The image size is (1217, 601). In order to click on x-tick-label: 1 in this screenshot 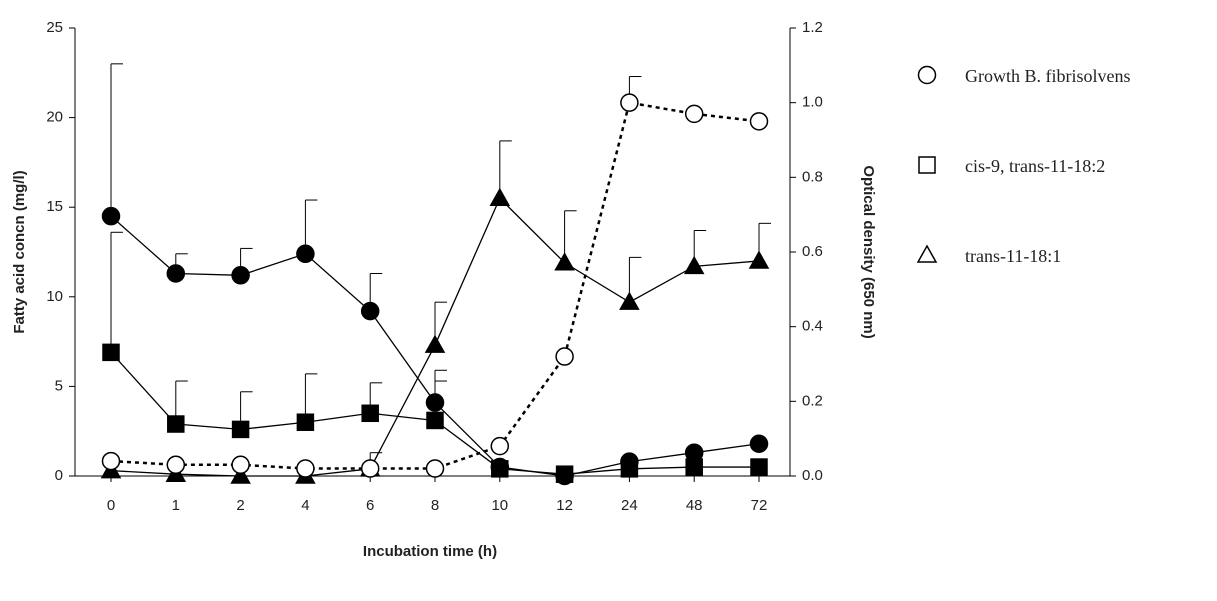, I will do `click(176, 505)`.